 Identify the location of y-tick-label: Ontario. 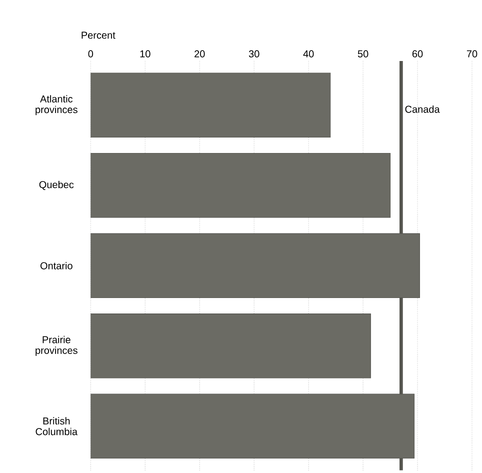
(56, 266).